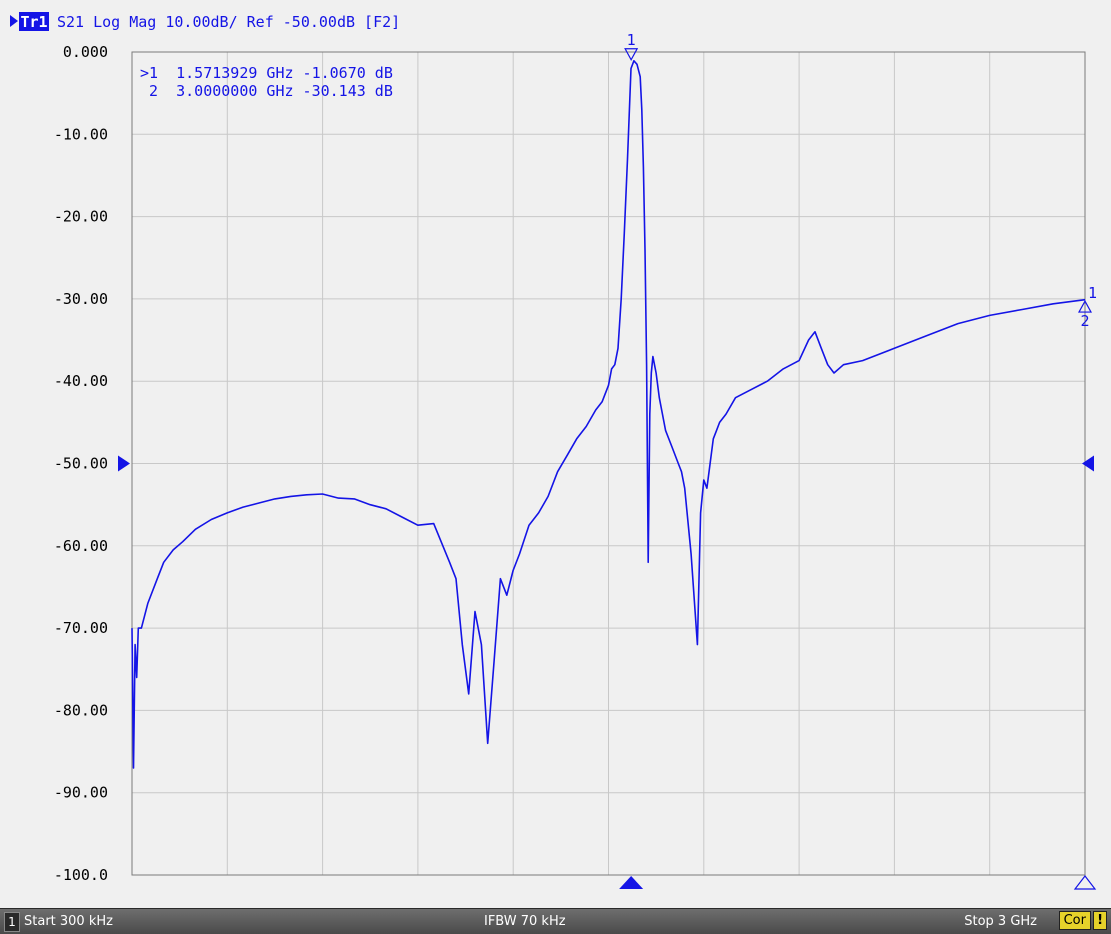 Image resolution: width=1111 pixels, height=934 pixels. I want to click on y-tick-label: -60.00, so click(81, 546).